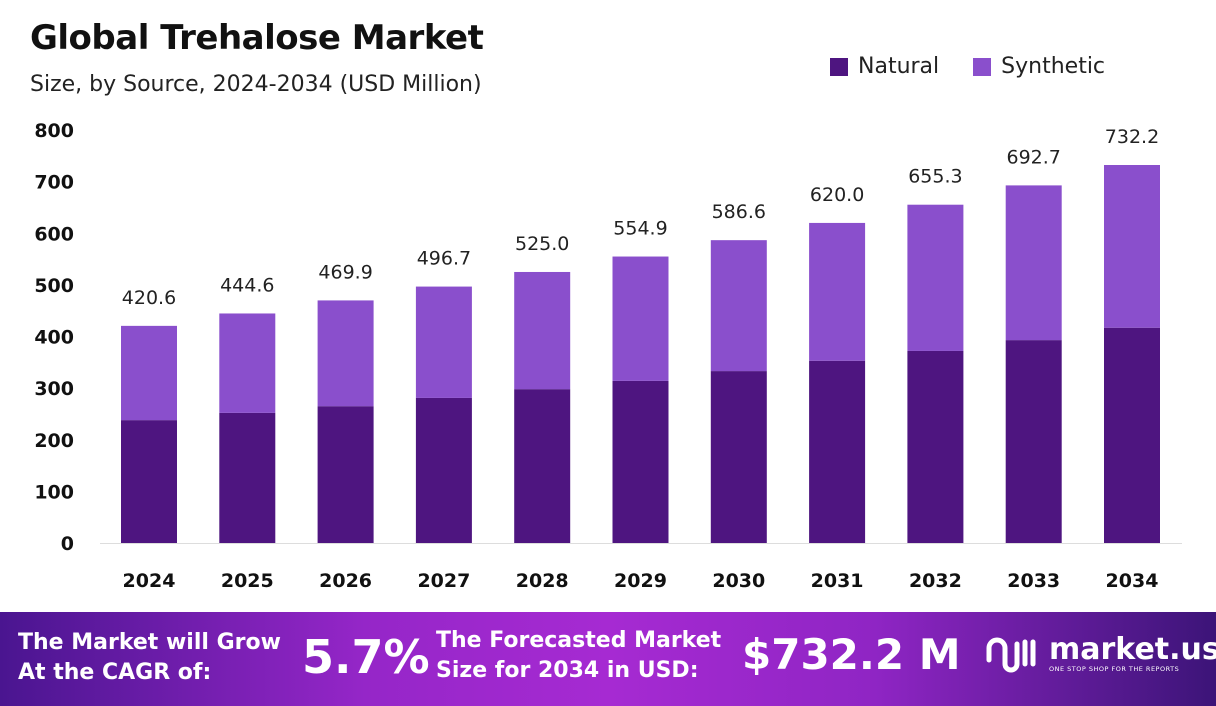 Image resolution: width=1216 pixels, height=706 pixels. I want to click on forecast-value: $732.2 M, so click(851, 654).